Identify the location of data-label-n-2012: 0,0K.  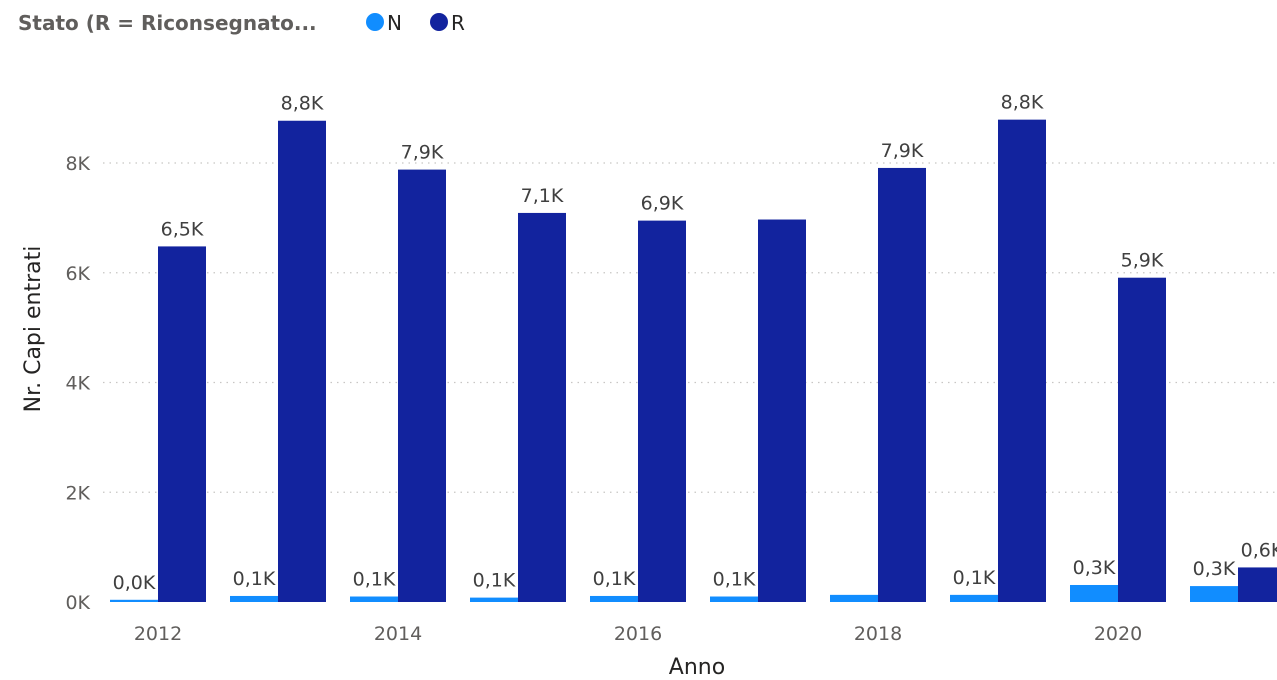
(134, 583).